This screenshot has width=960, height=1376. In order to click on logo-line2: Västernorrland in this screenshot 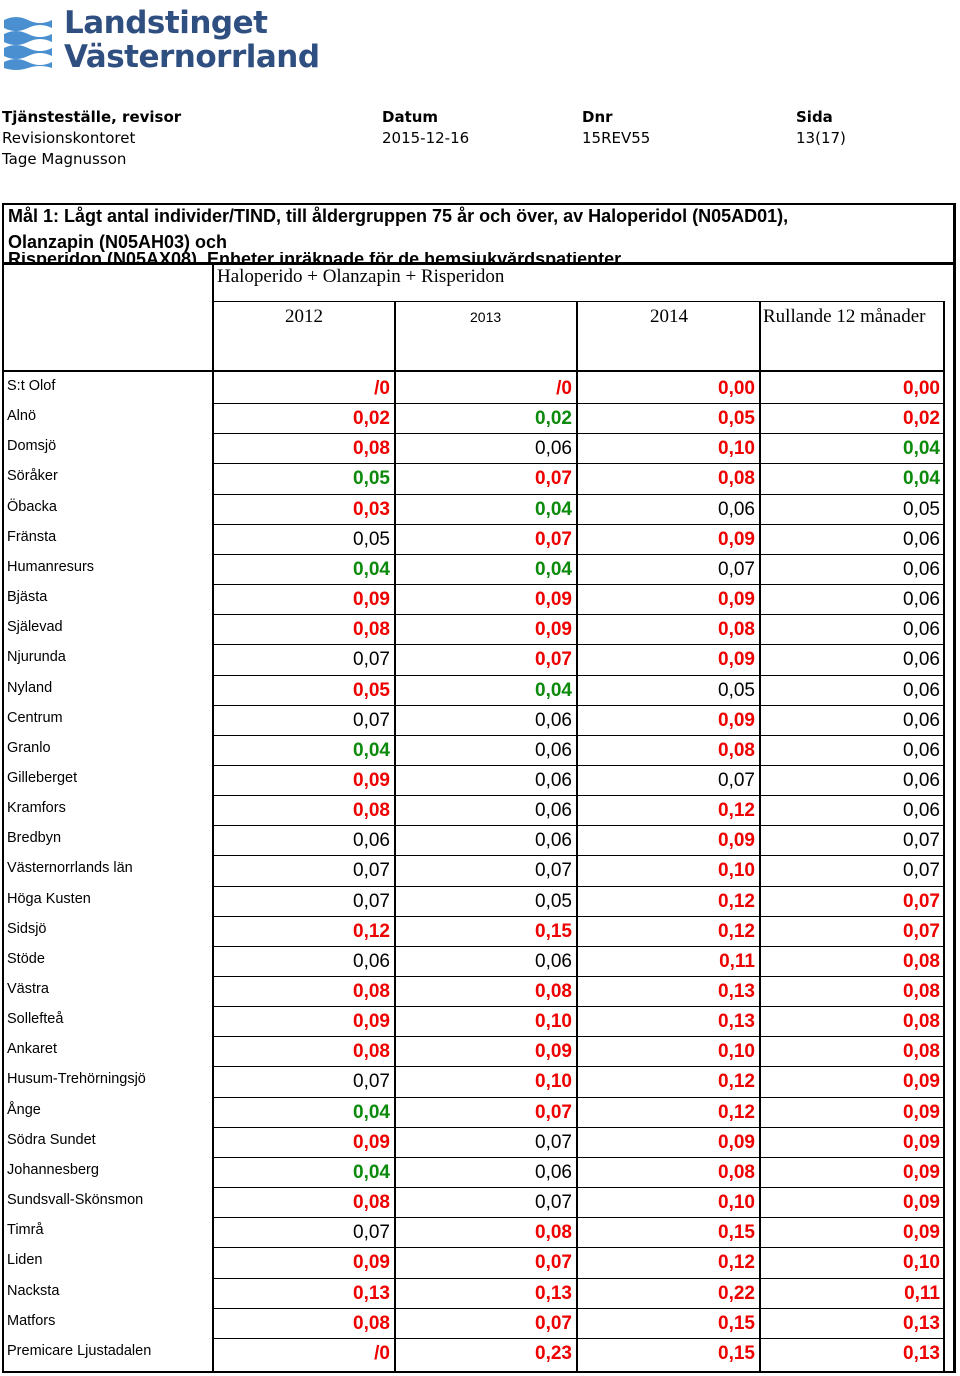, I will do `click(192, 57)`.